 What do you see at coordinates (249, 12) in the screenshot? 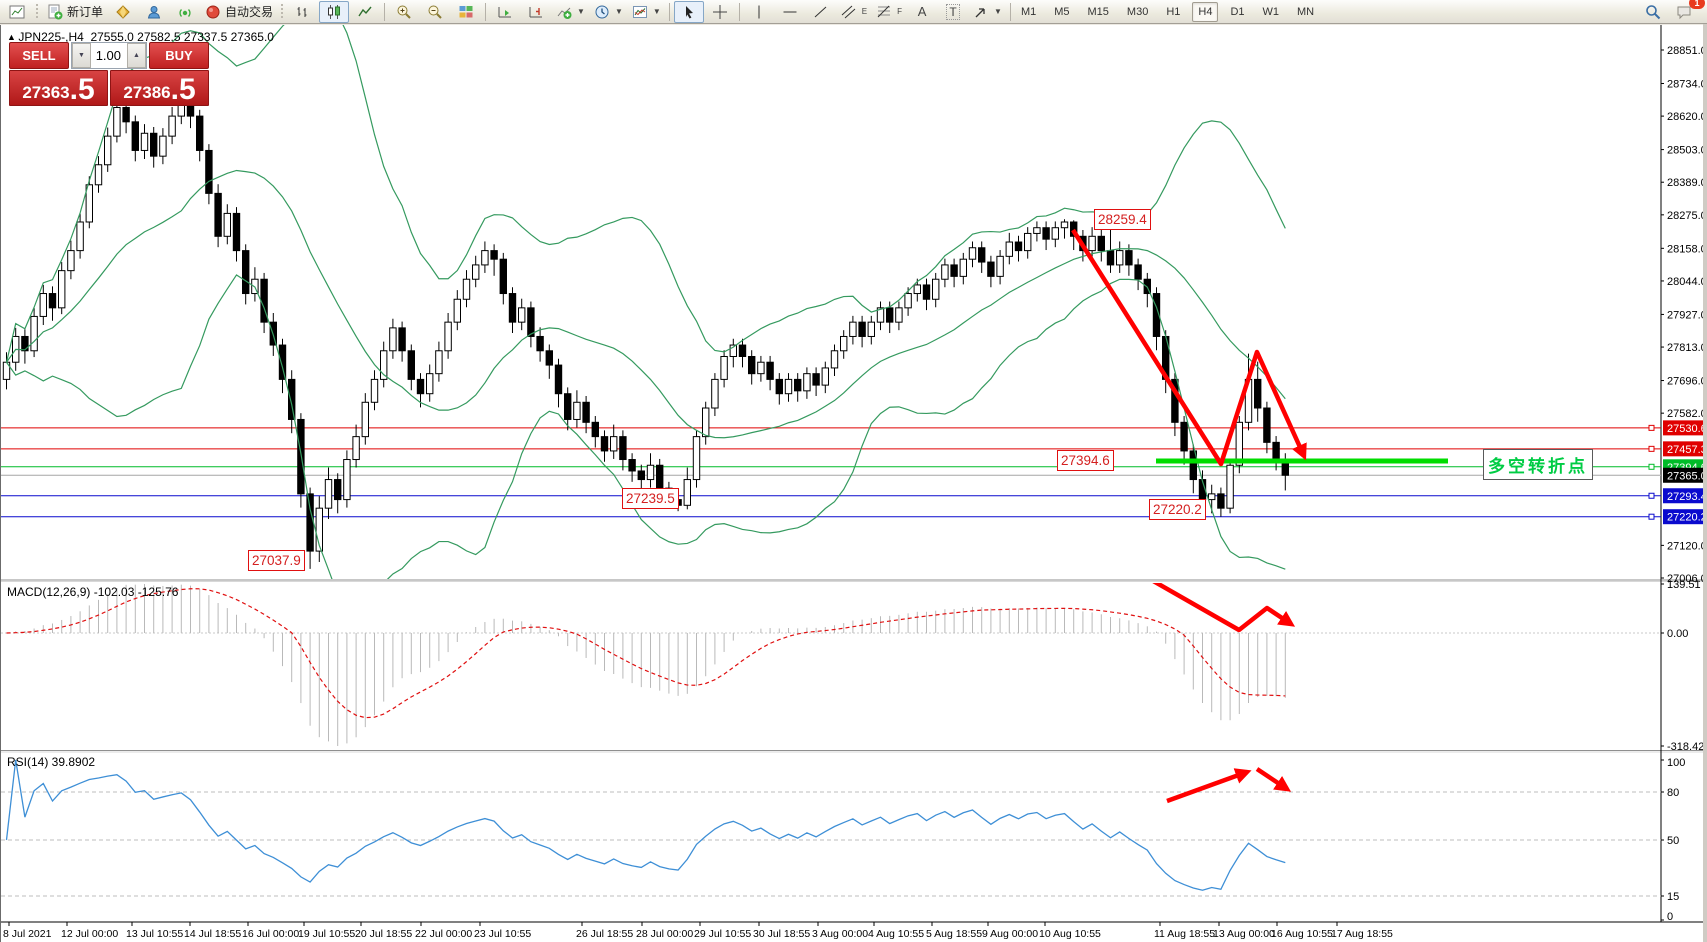
I see `autotrading-label: 自动交易` at bounding box center [249, 12].